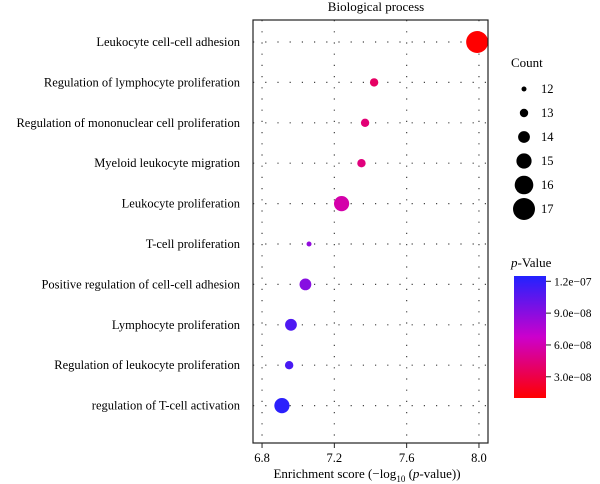 This screenshot has width=600, height=484. I want to click on y-tick-label: Myeloid leukocyte migration, so click(167, 163).